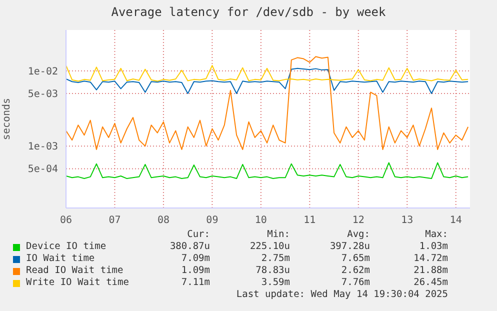  What do you see at coordinates (43, 94) in the screenshot?
I see `y-tick-label: 5e-03` at bounding box center [43, 94].